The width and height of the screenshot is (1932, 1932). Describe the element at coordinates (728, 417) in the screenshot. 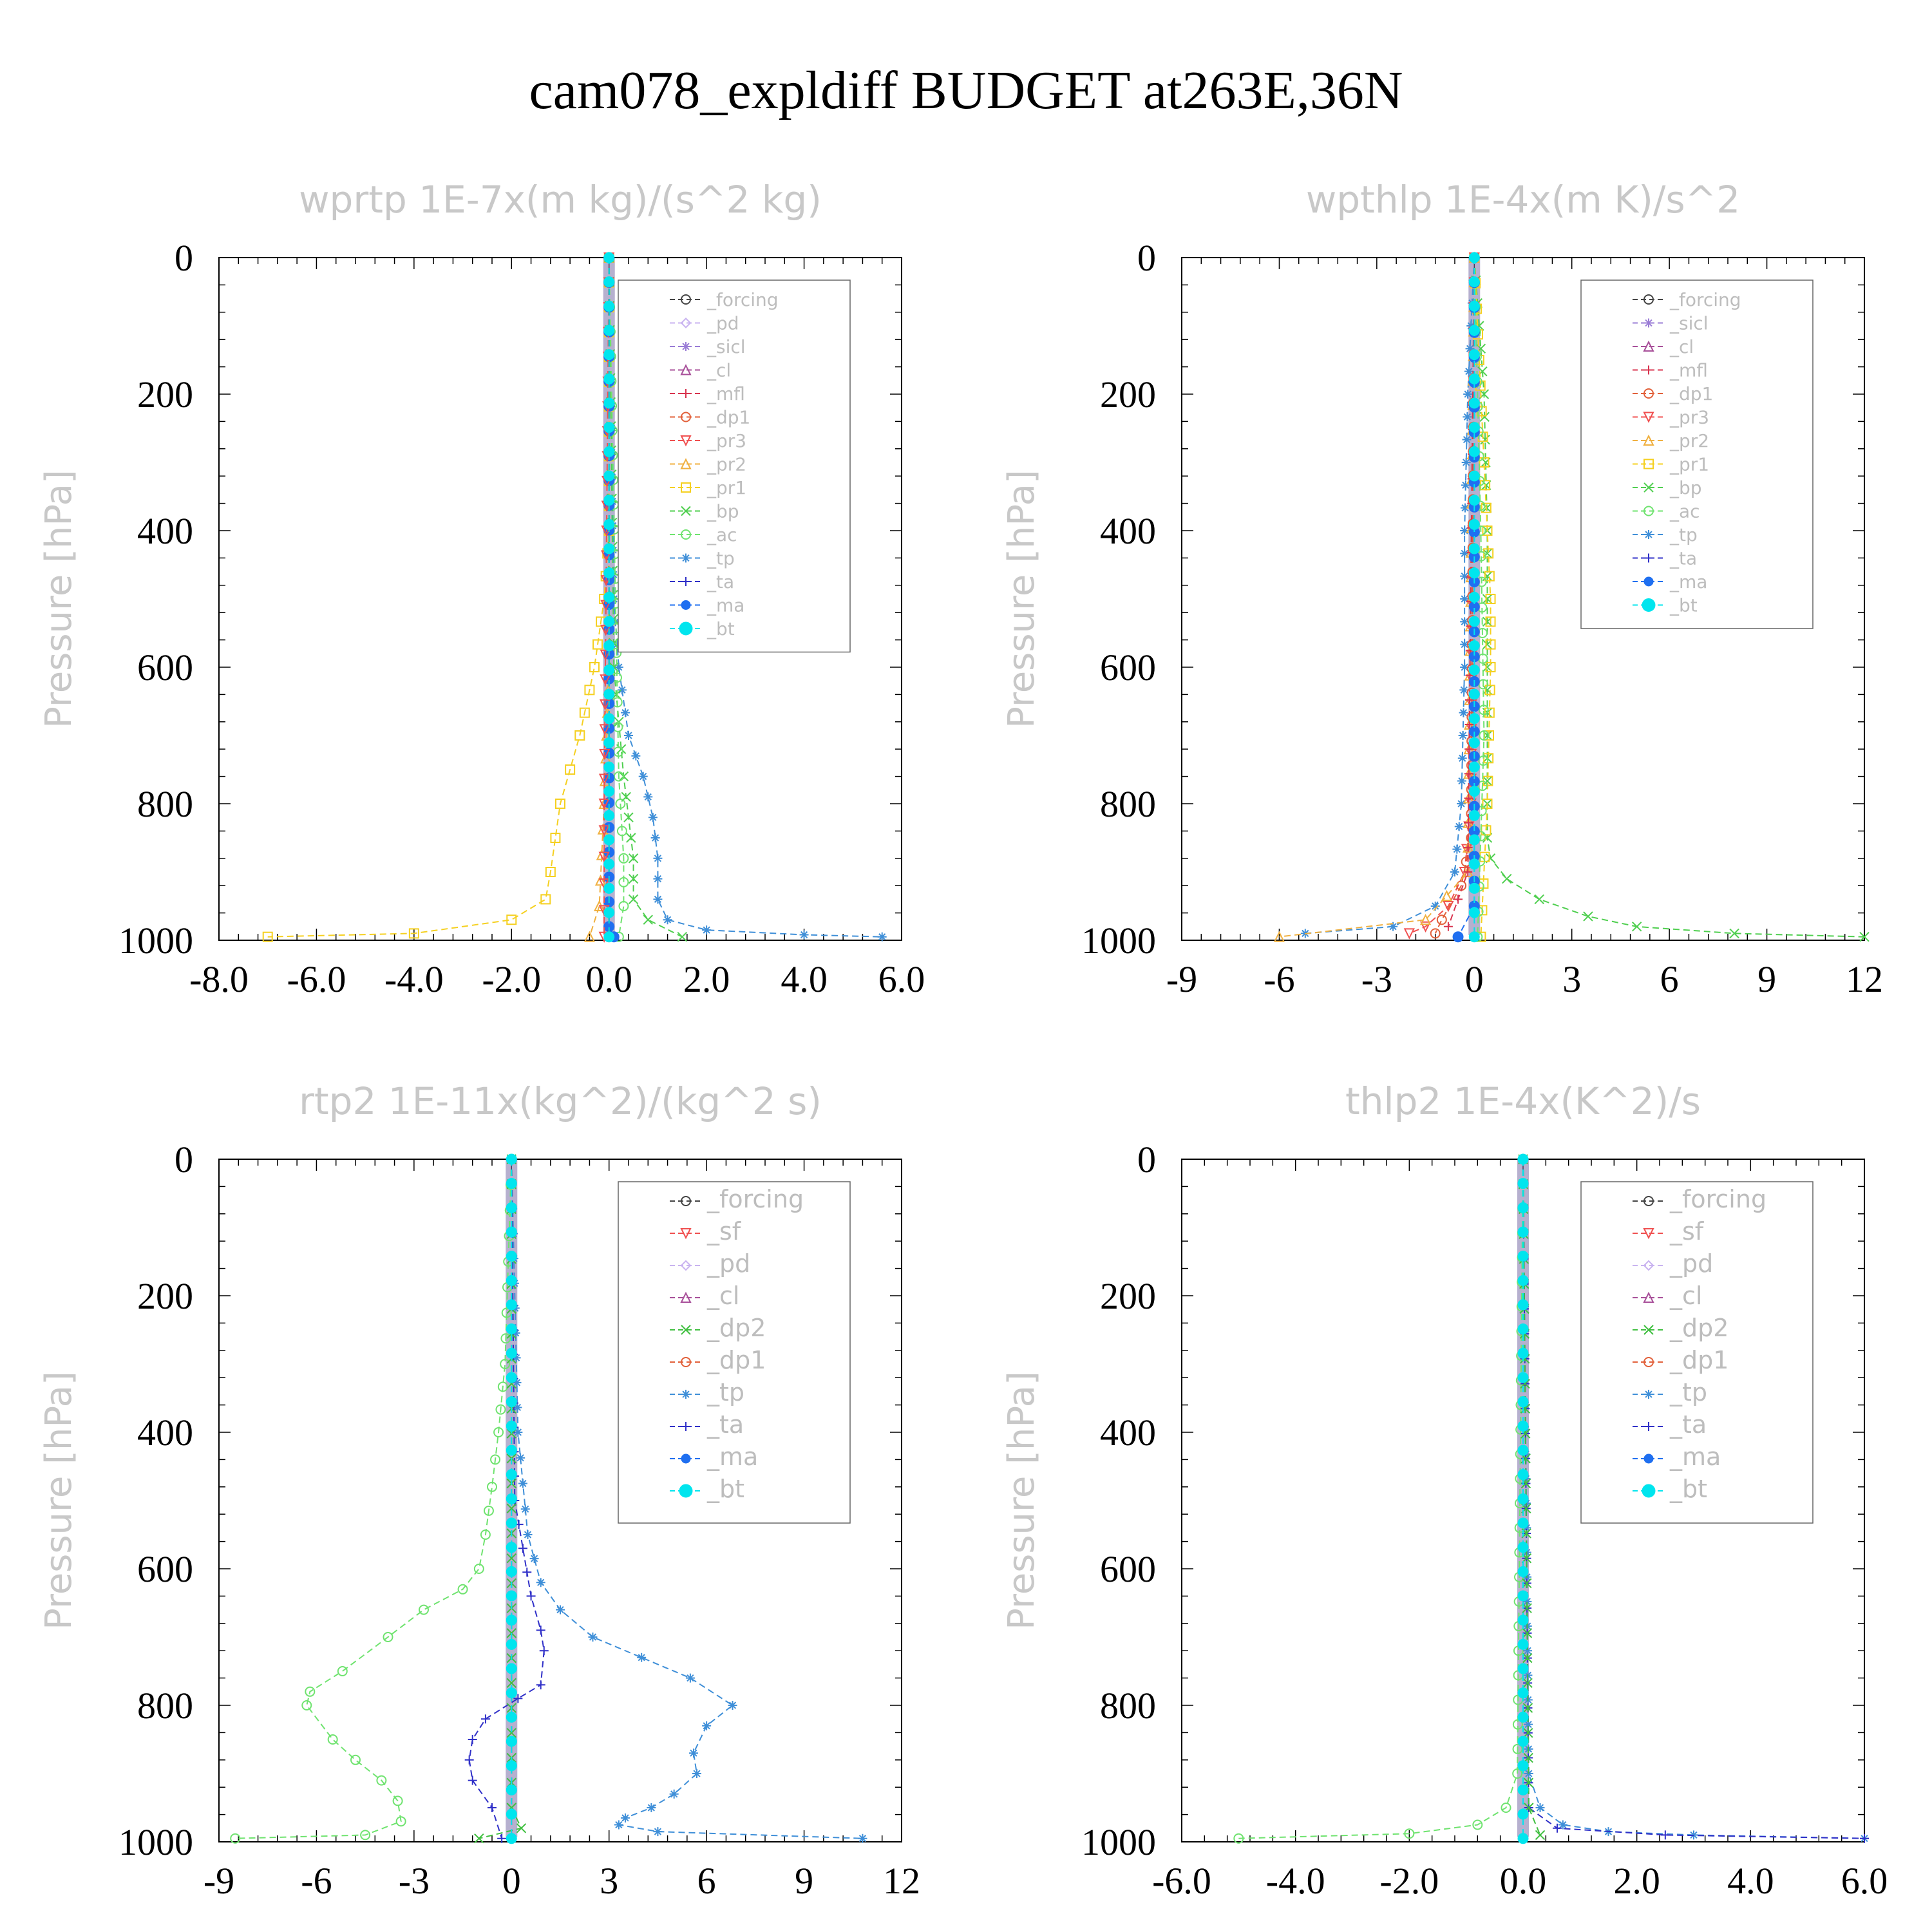

I see `legend-label: _dp1` at that location.